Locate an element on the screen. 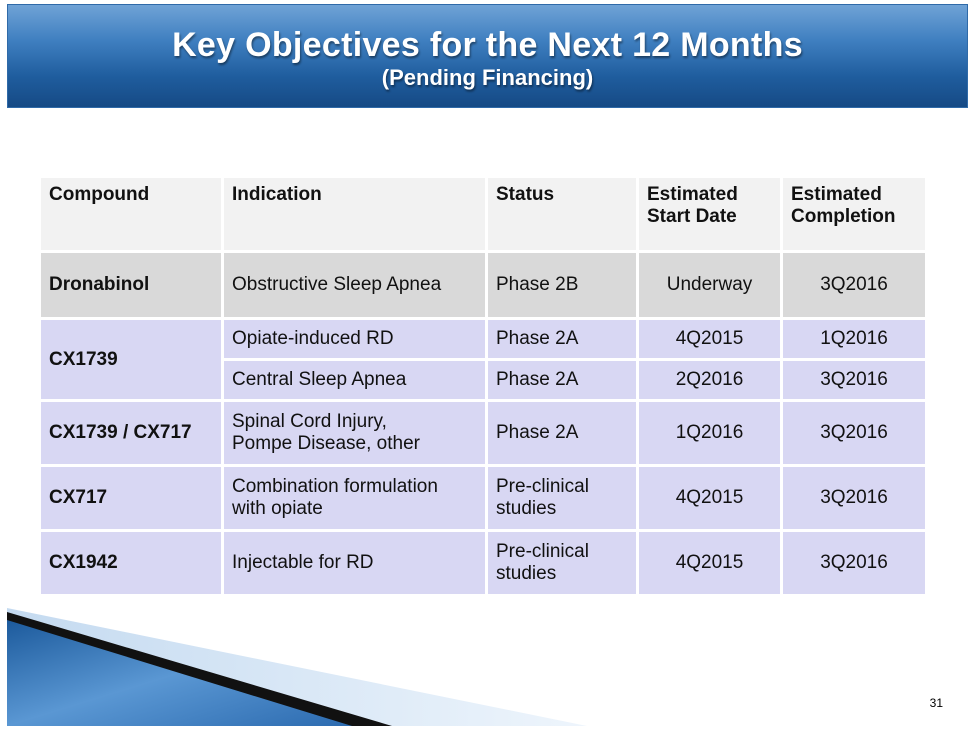  cell-indication: Combination formulation with opiate is located at coordinates (354, 498).